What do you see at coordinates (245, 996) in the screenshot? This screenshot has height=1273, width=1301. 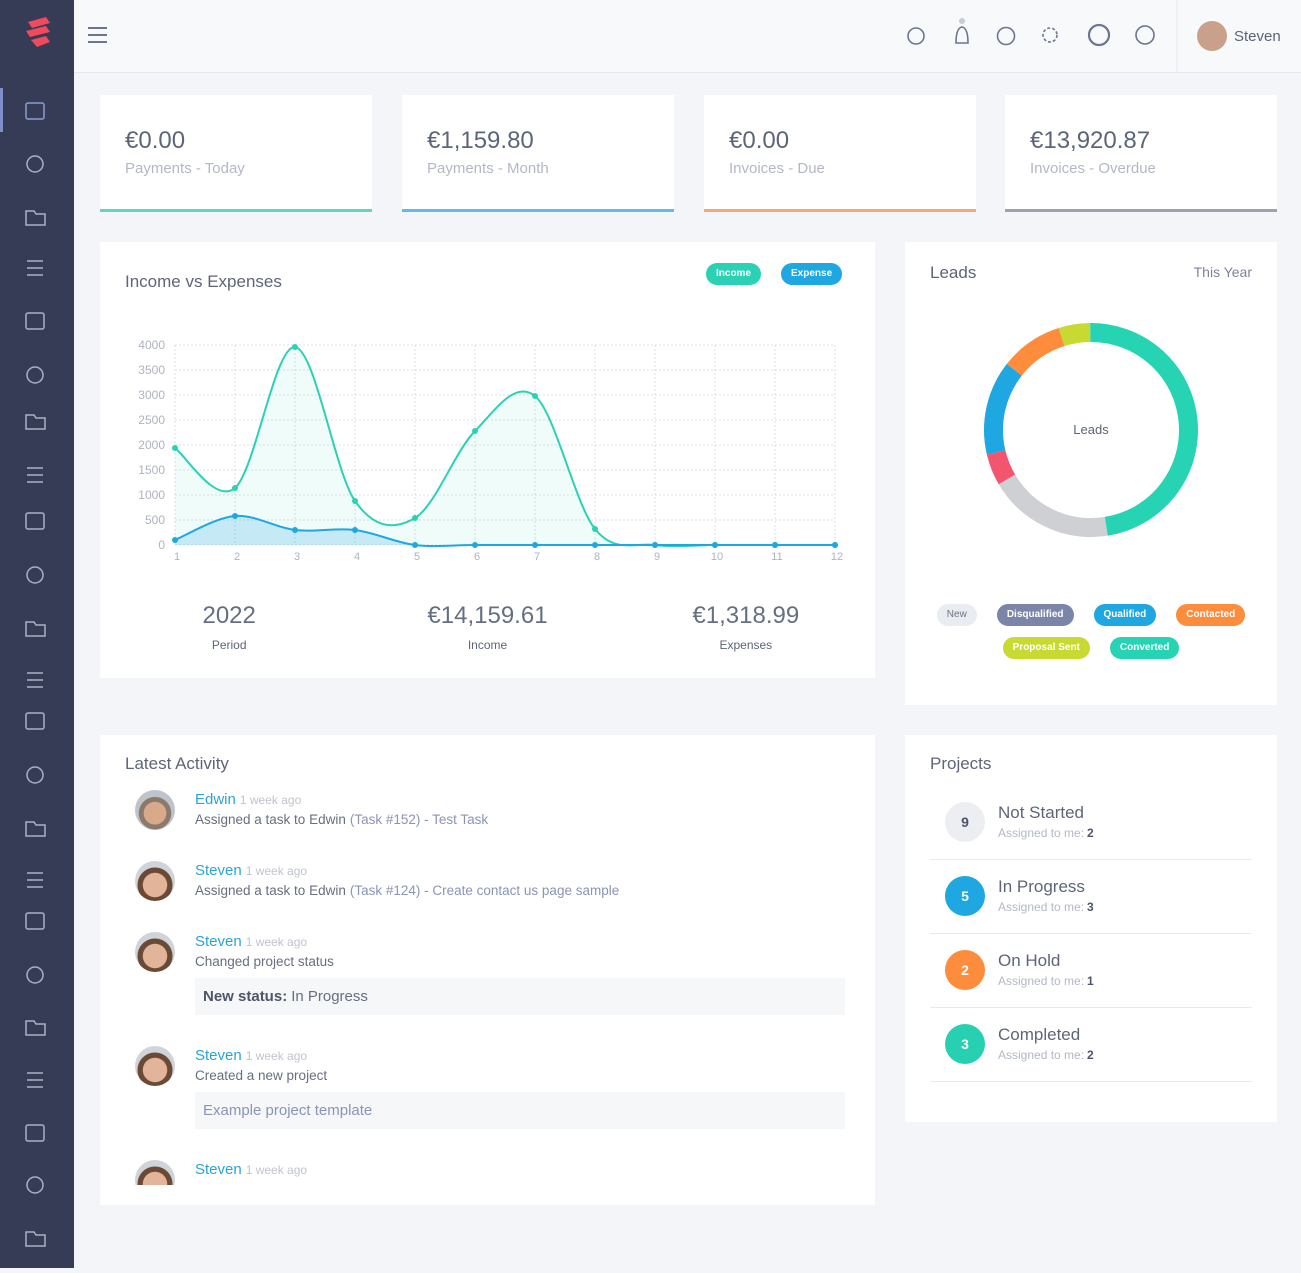 I see `note-label: New status:` at bounding box center [245, 996].